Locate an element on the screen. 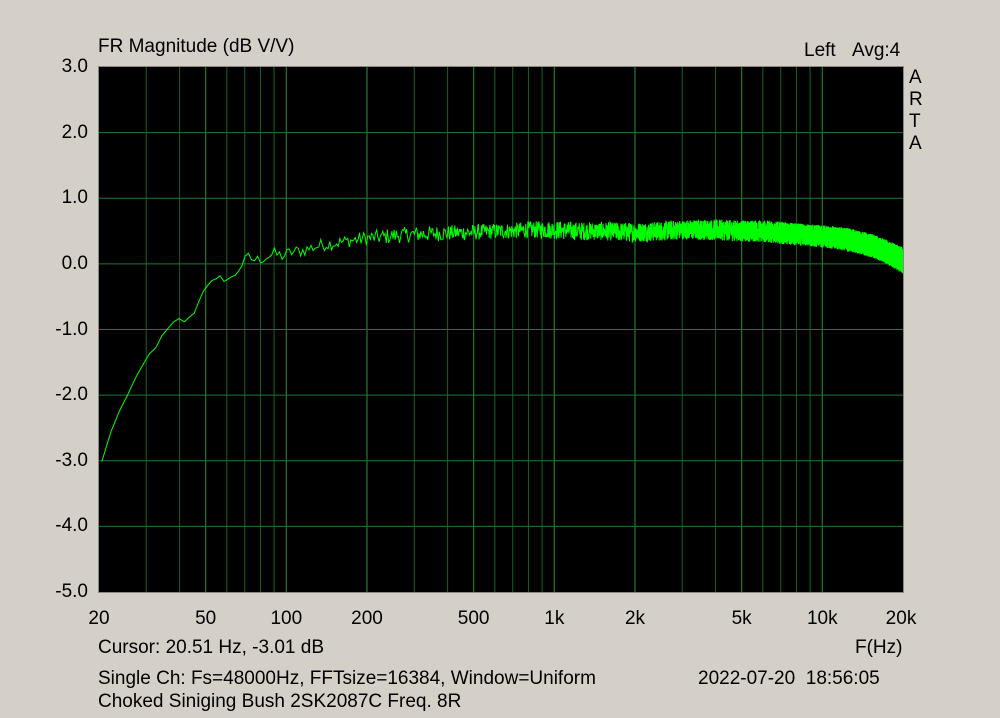 This screenshot has height=718, width=1000. y-tick-label: -2.0 is located at coordinates (71, 395).